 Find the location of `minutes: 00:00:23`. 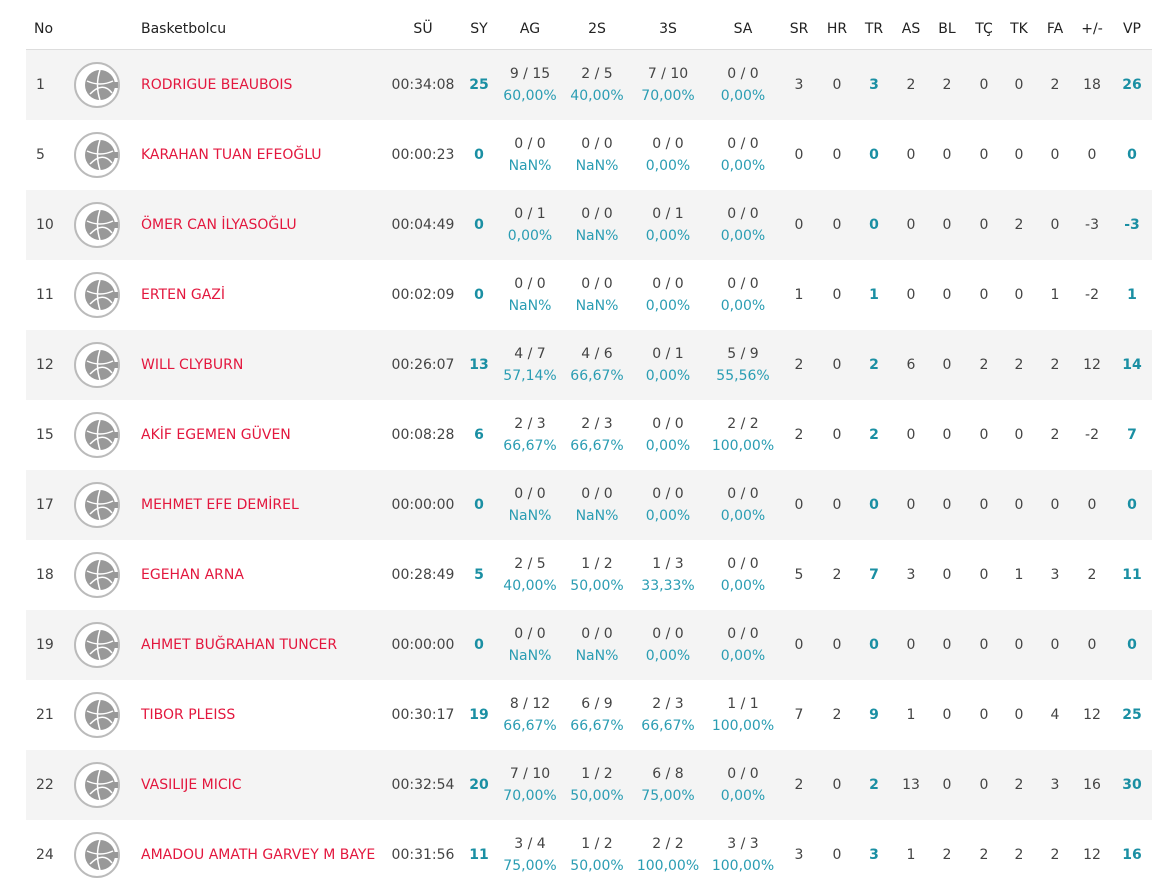

minutes: 00:00:23 is located at coordinates (423, 155).